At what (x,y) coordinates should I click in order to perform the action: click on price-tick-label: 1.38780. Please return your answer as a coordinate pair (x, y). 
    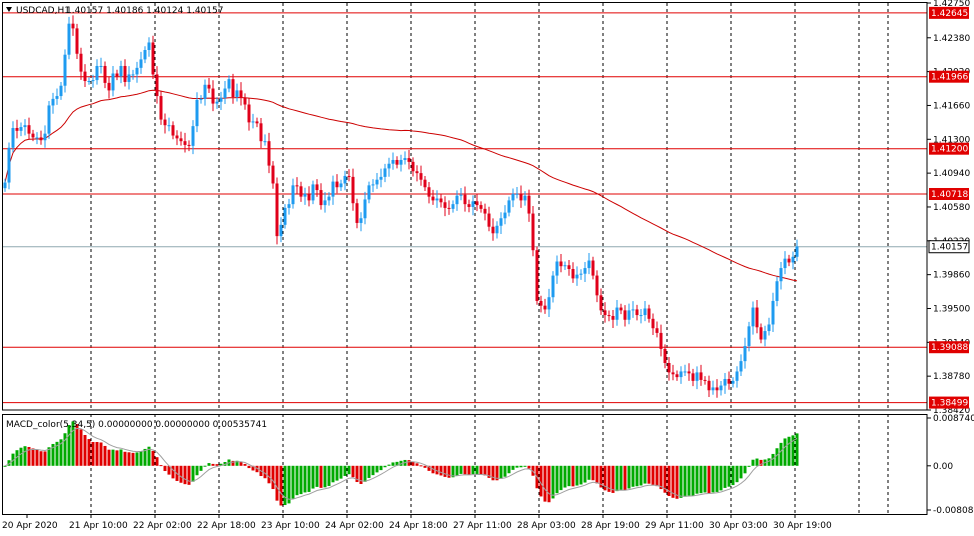
    Looking at the image, I should click on (951, 377).